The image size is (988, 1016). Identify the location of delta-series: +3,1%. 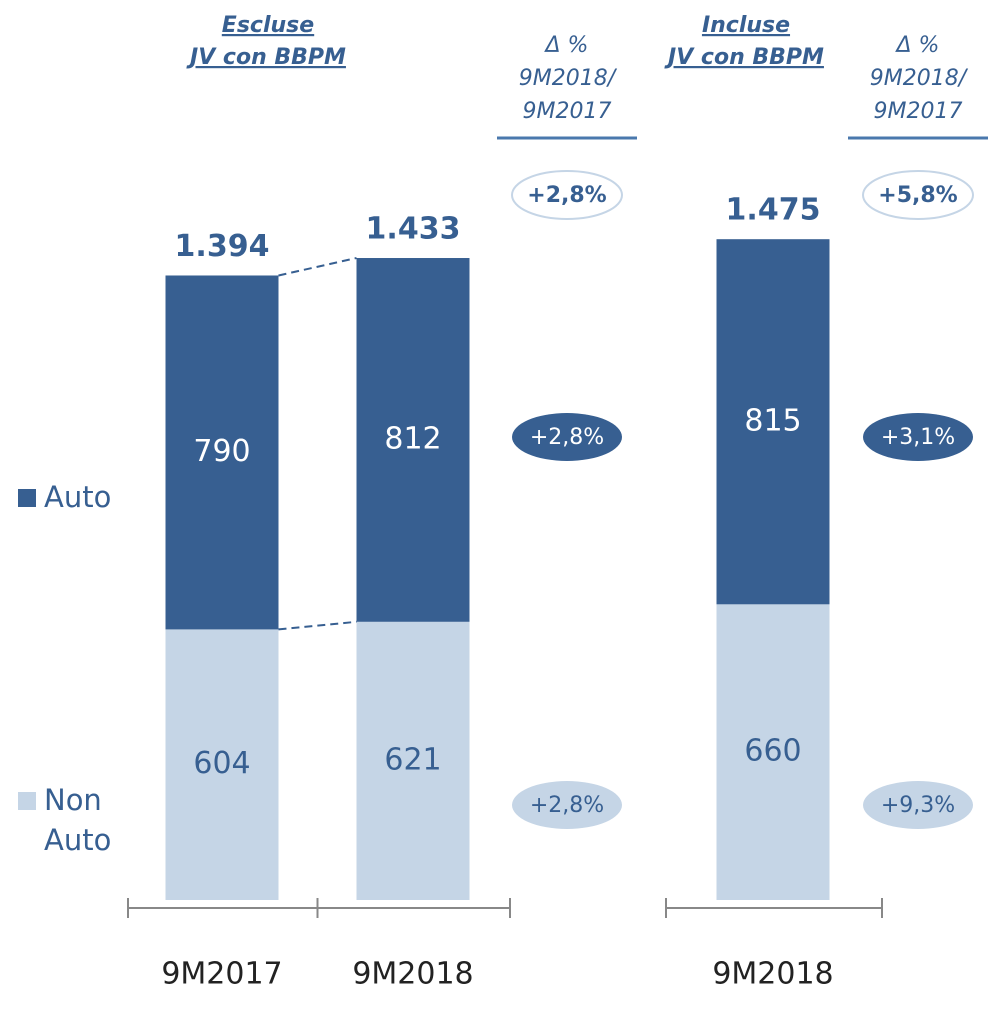
(918, 437).